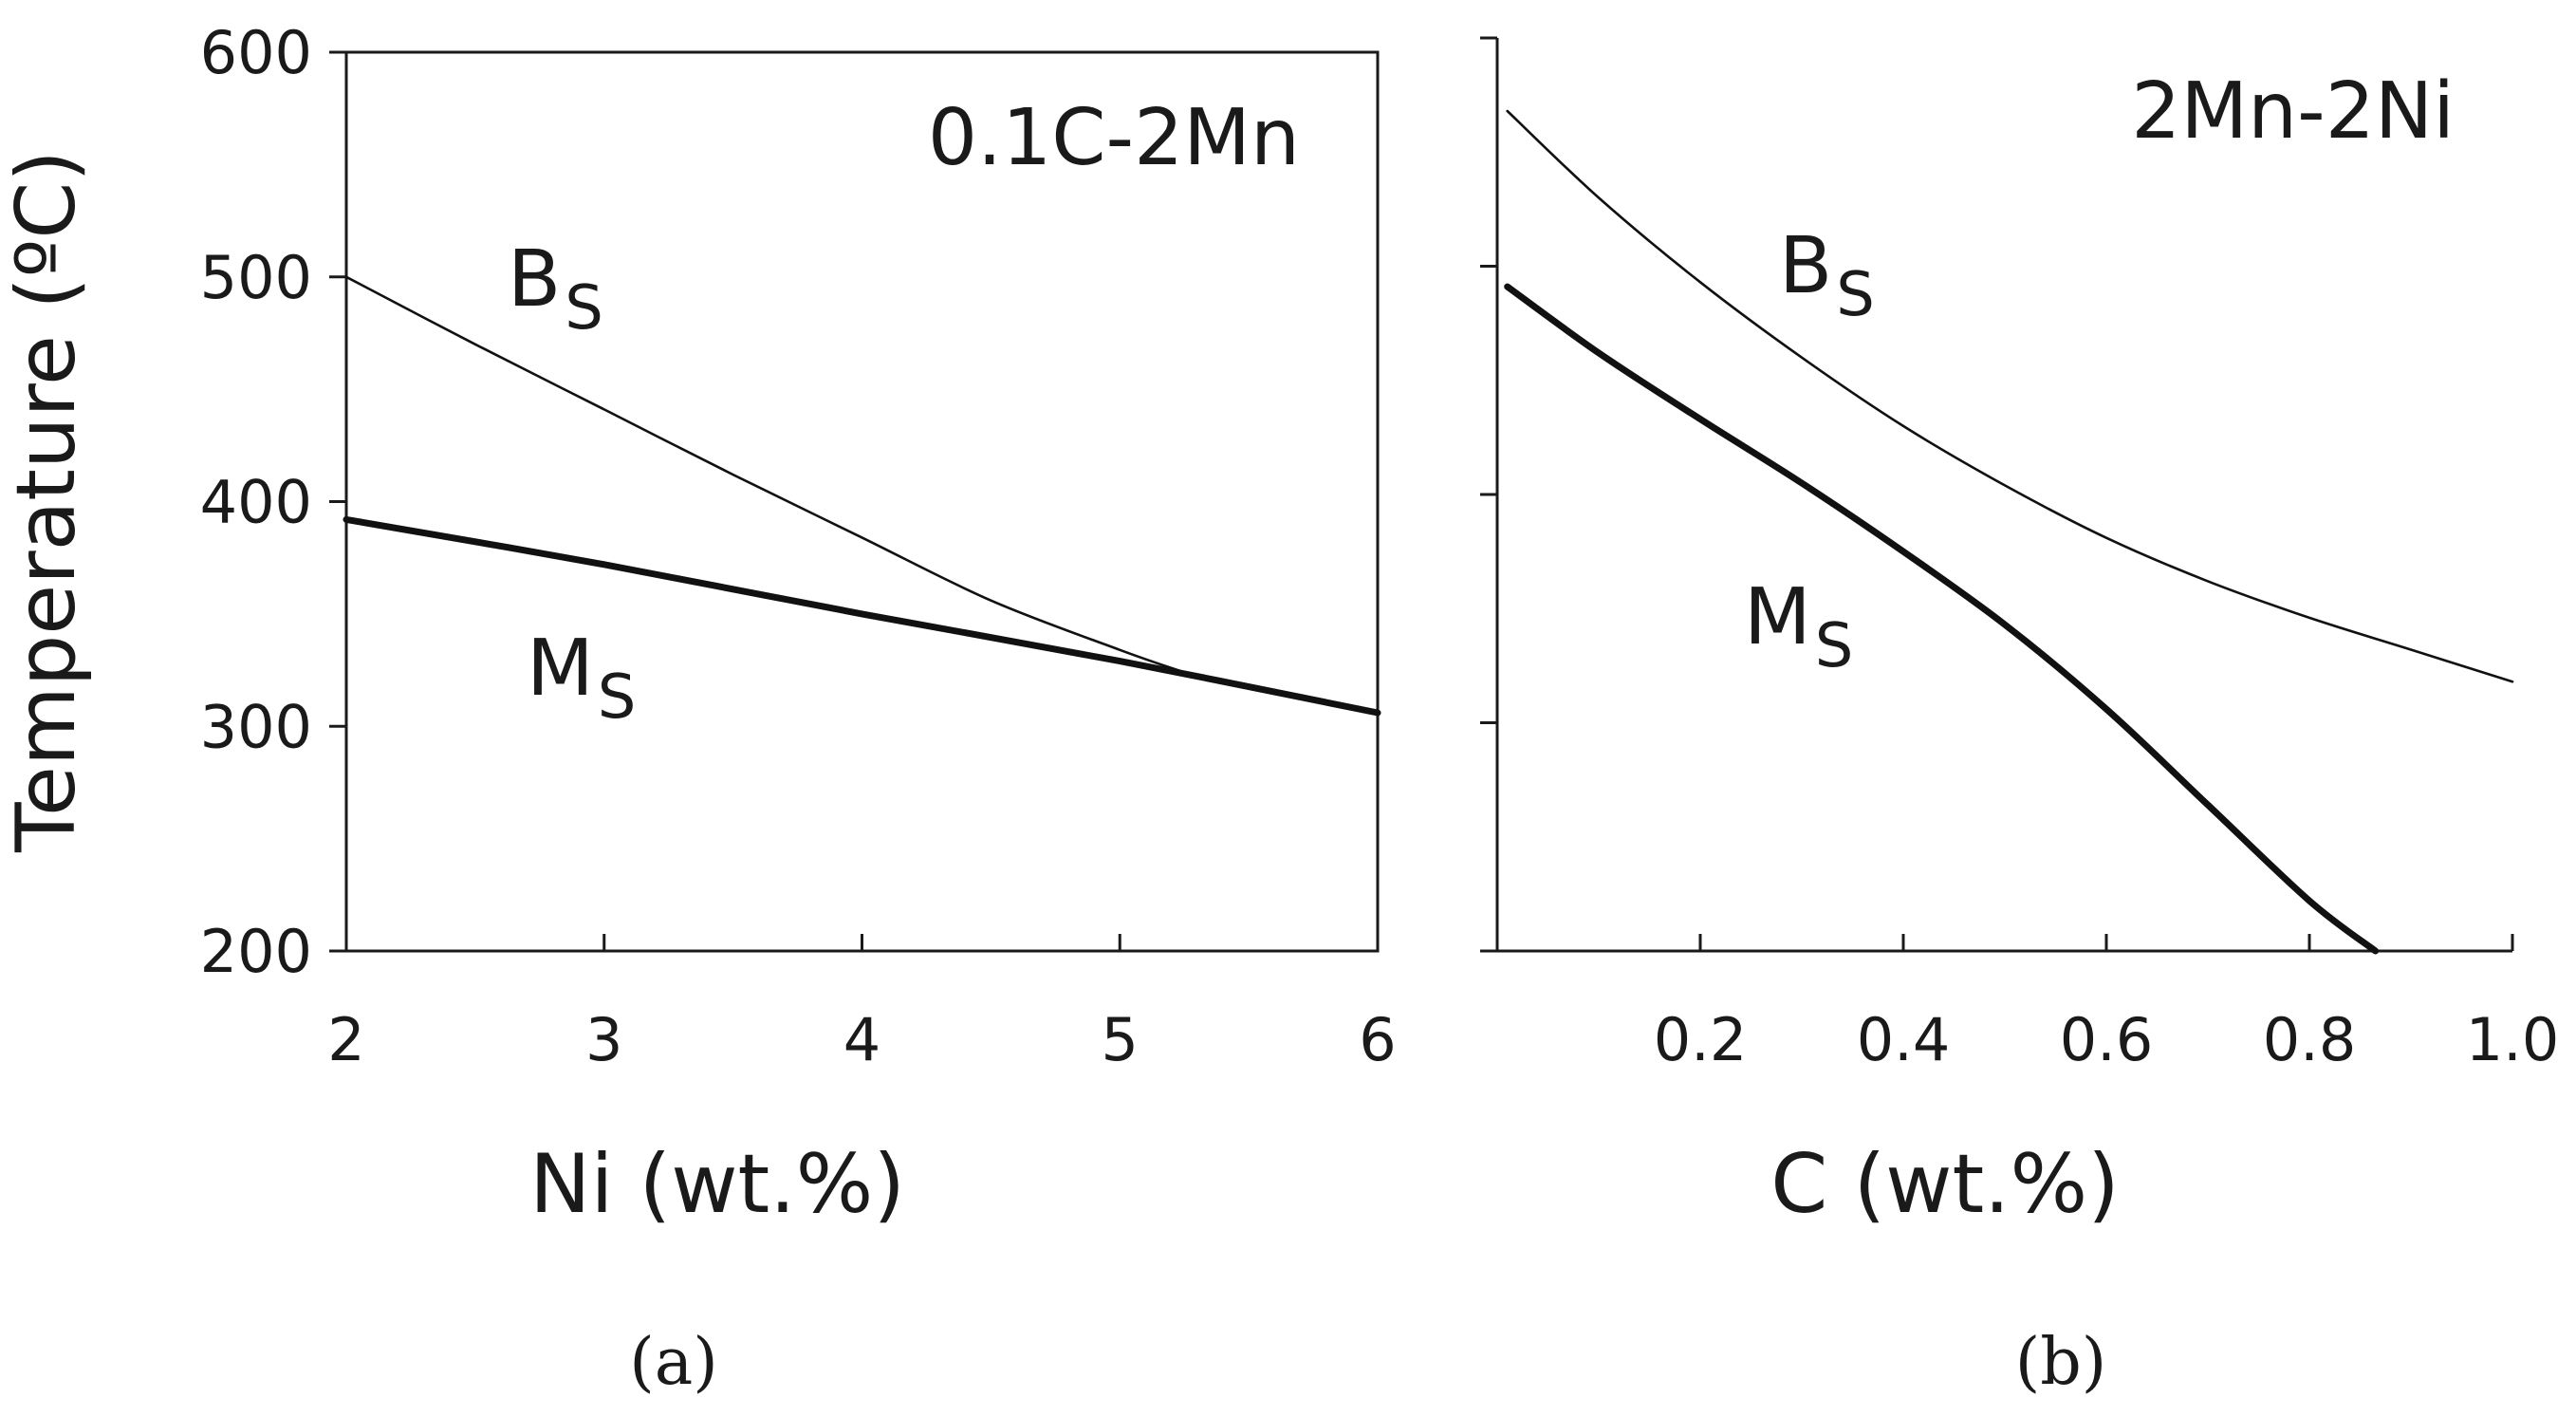 Image resolution: width=2576 pixels, height=1417 pixels. What do you see at coordinates (1120, 1039) in the screenshot?
I see `panel-a-x-tick-label: 5` at bounding box center [1120, 1039].